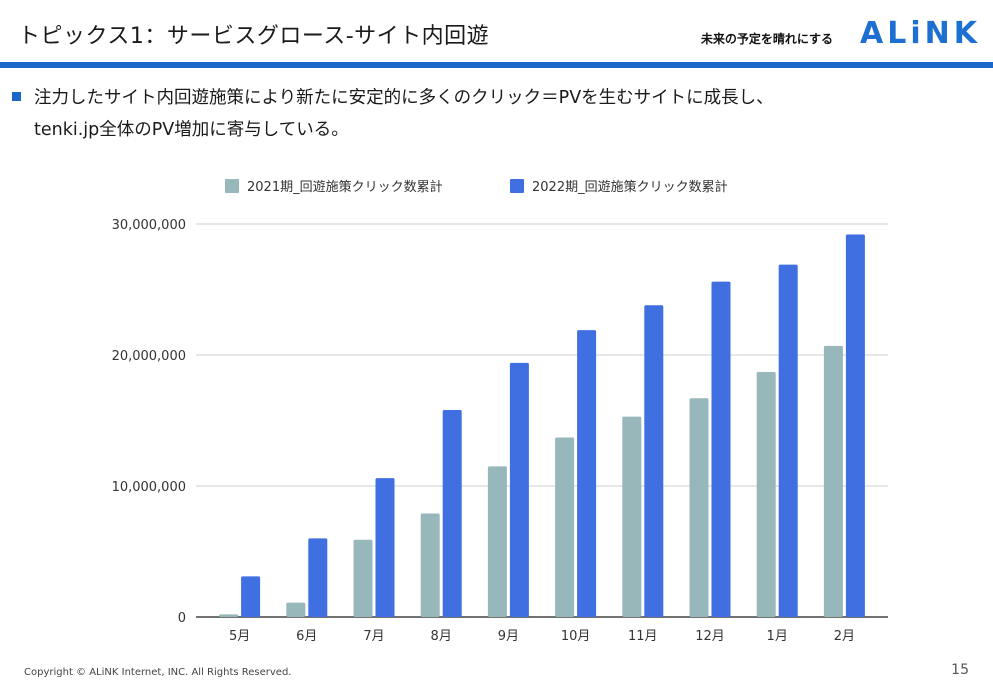  What do you see at coordinates (441, 636) in the screenshot?
I see `x-tick-label: 8月` at bounding box center [441, 636].